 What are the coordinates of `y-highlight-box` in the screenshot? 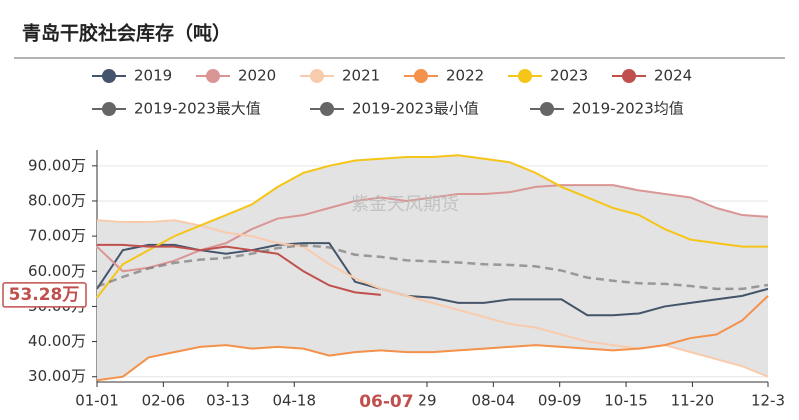 It's located at (44, 295).